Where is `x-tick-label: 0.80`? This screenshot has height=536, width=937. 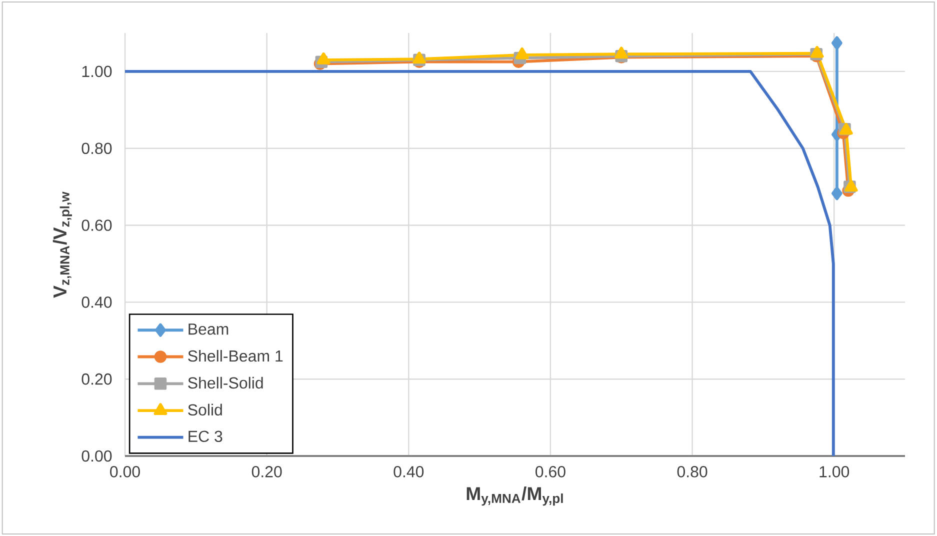
x-tick-label: 0.80 is located at coordinates (692, 472).